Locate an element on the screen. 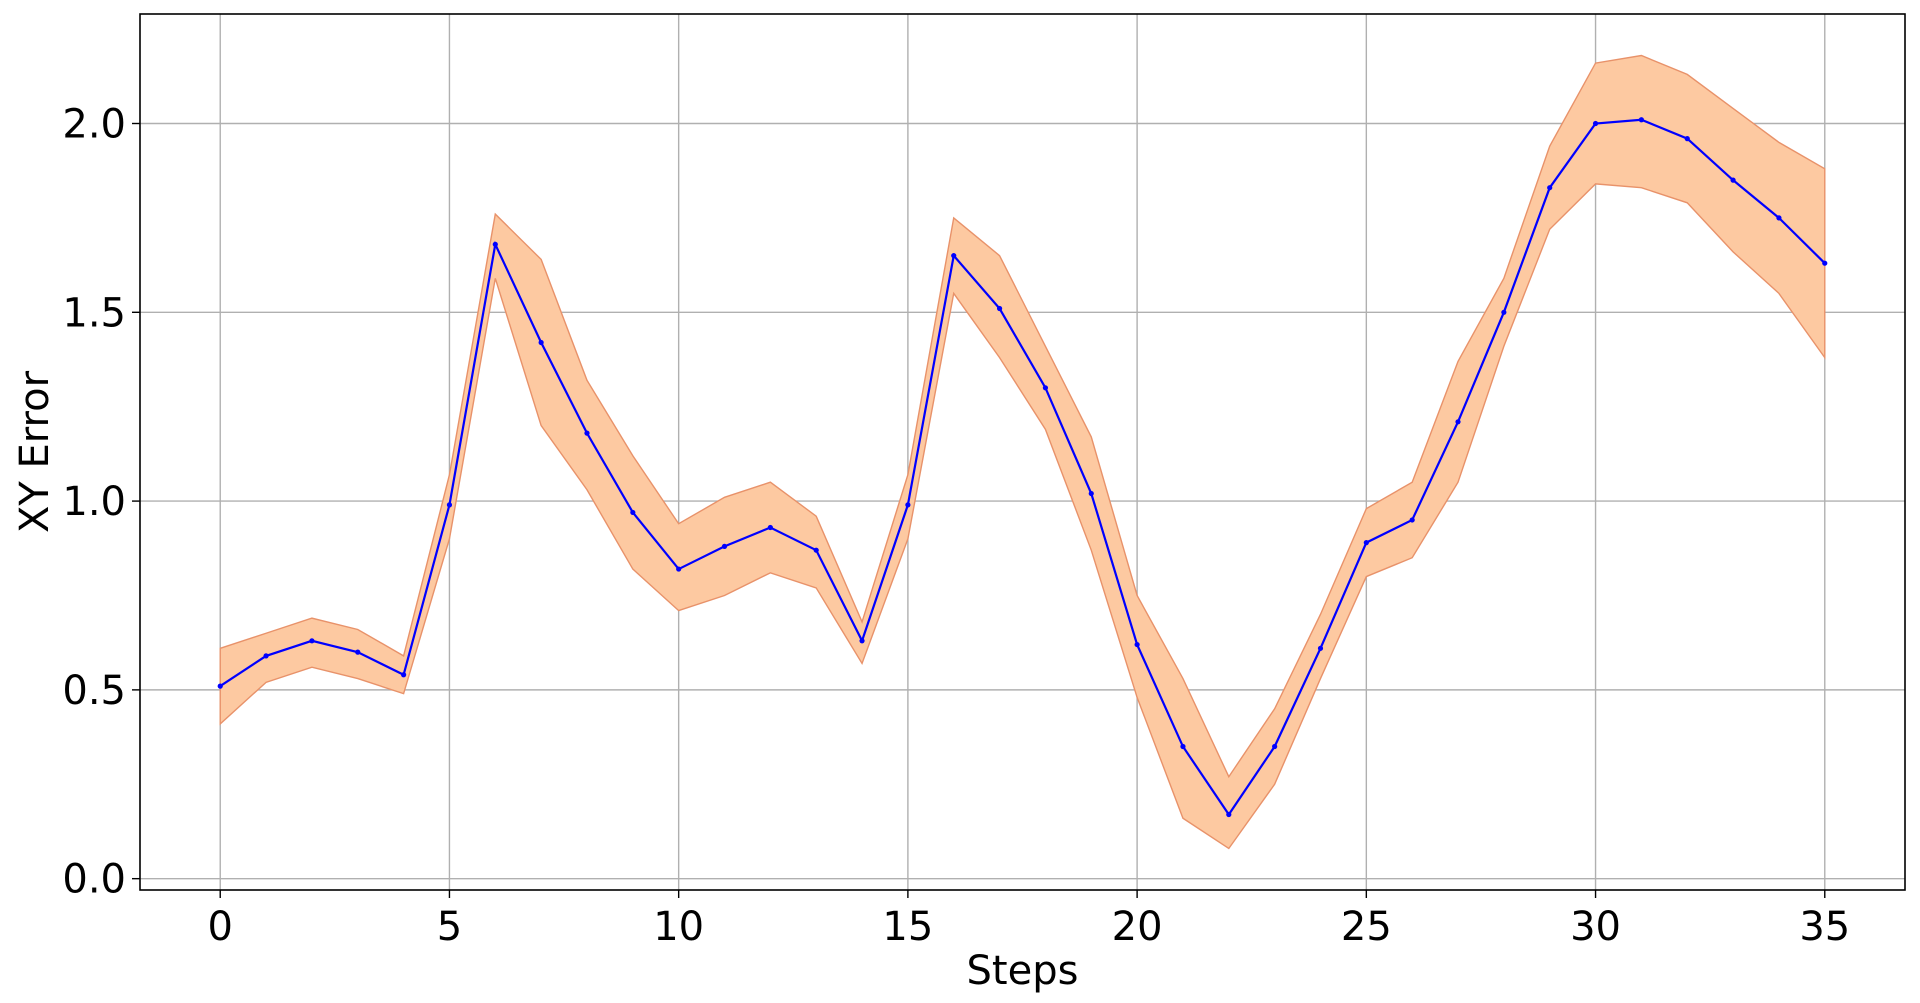  x-tick-label: 10 is located at coordinates (678, 927).